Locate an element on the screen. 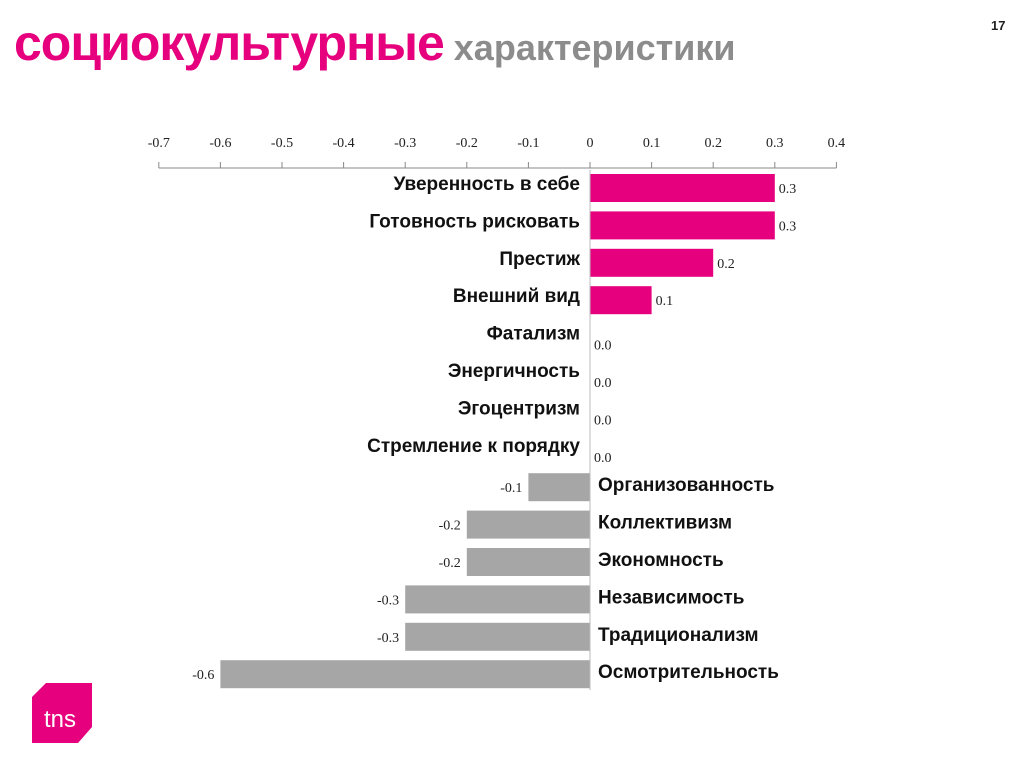  tns-logo: tns is located at coordinates (62, 713).